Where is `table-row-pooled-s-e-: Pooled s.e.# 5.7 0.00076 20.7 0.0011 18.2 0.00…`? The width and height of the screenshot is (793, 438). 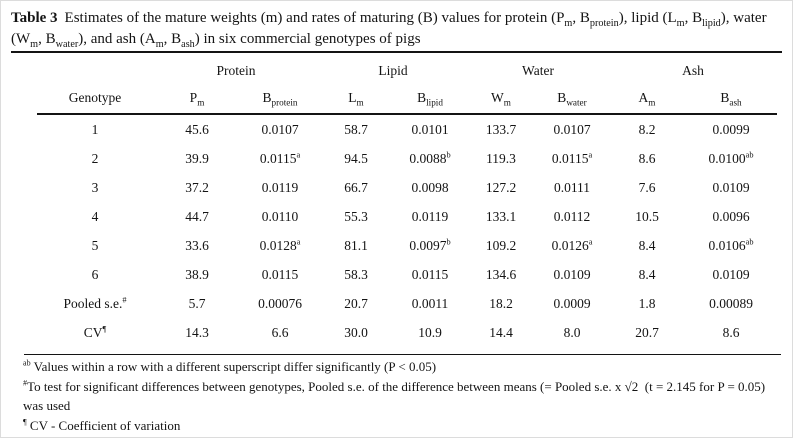
table-row-pooled-s-e-: Pooled s.e.# 5.7 0.00076 20.7 0.0011 18.2 0.00… is located at coordinates (407, 303).